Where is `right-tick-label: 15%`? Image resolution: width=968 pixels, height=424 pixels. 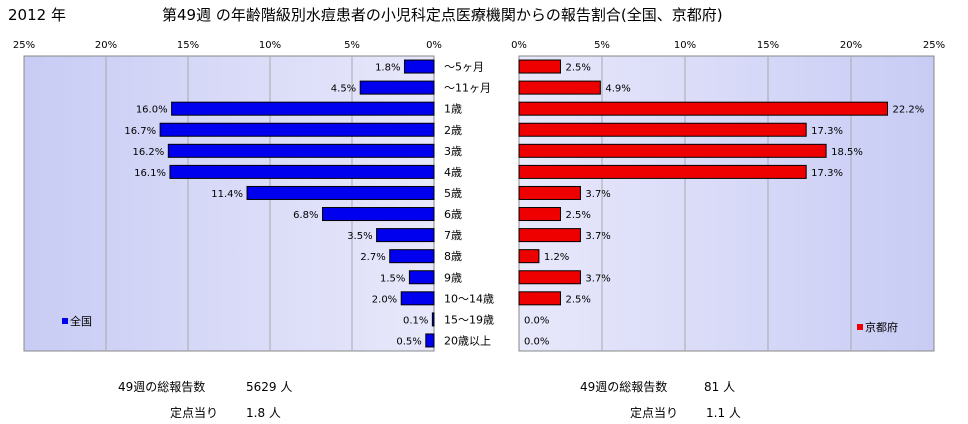
right-tick-label: 15% is located at coordinates (768, 45).